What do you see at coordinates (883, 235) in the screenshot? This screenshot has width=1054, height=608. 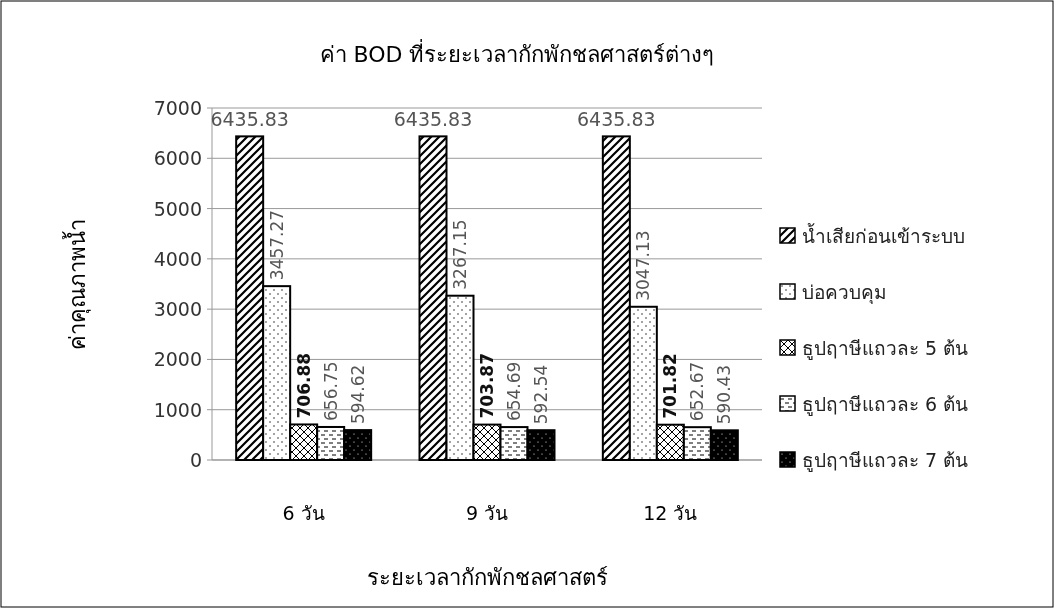 I see `legend-label: น้ำเสียก่อนเข้าระบบ` at bounding box center [883, 235].